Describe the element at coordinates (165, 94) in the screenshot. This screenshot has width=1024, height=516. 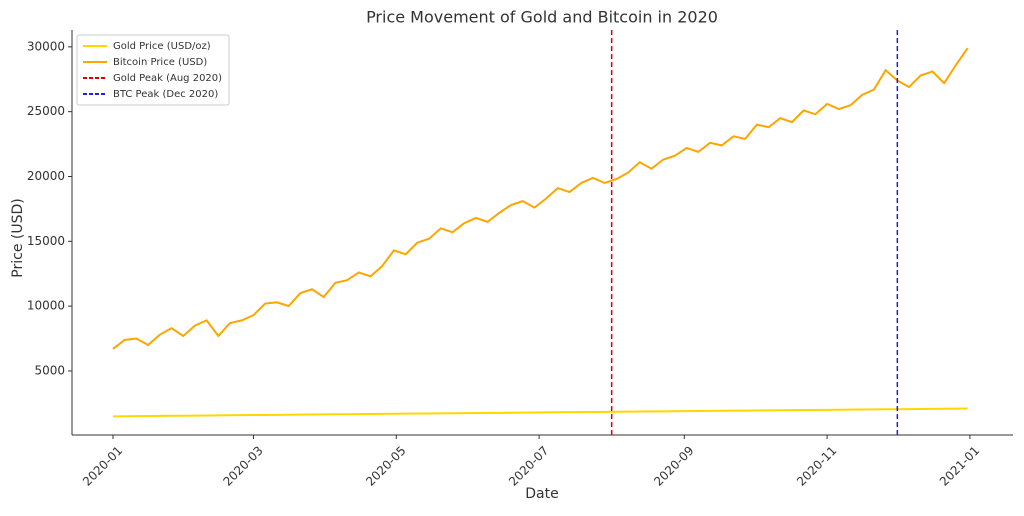
I see `legend-label: BTC Peak (Dec 2020)` at that location.